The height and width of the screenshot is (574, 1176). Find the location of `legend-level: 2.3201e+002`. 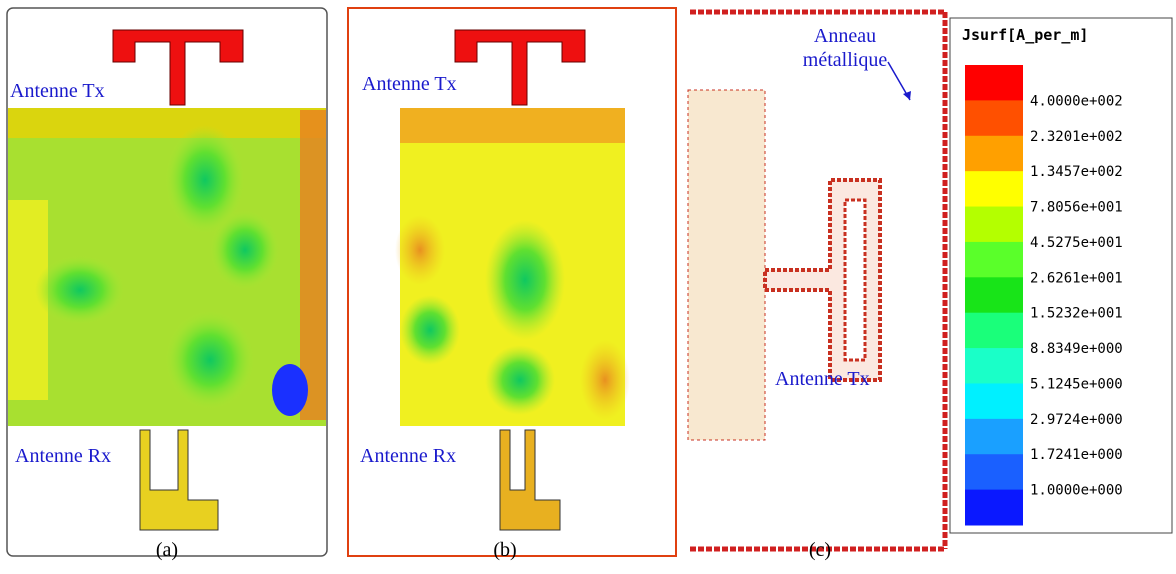

legend-level: 2.3201e+002 is located at coordinates (1076, 137).